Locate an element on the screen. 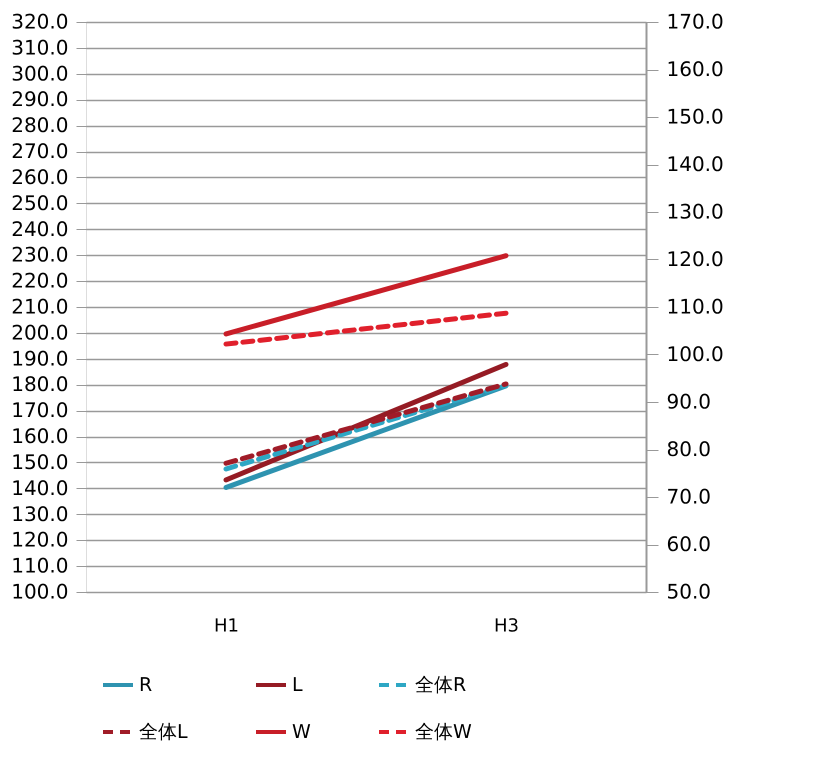 The image size is (817, 759). y2-tick-label: 160.0 is located at coordinates (695, 69).